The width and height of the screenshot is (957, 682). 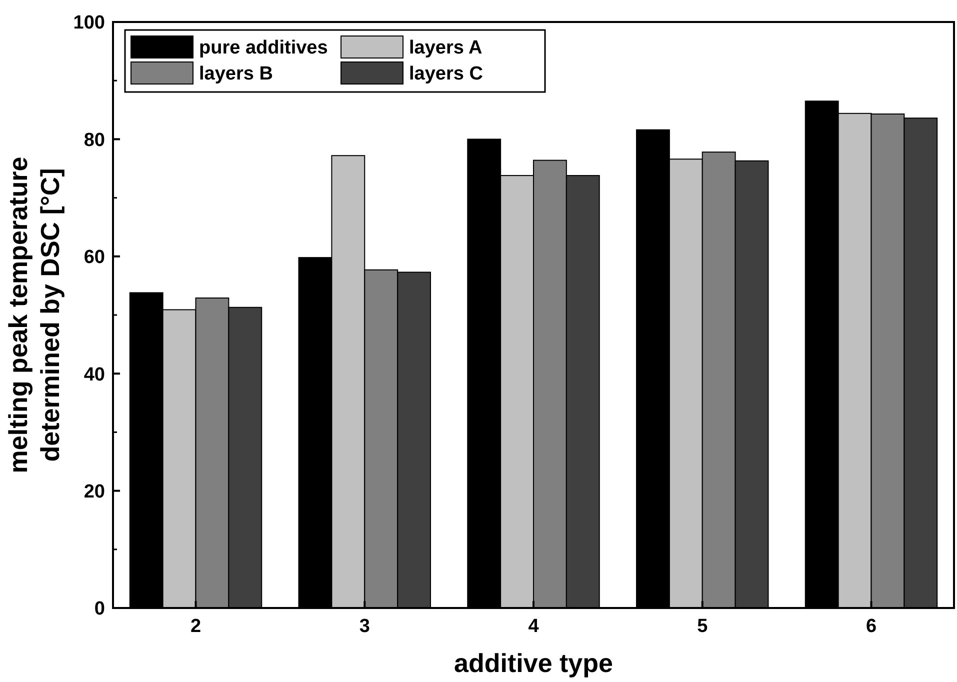 What do you see at coordinates (94, 257) in the screenshot?
I see `y-tick-label: 60` at bounding box center [94, 257].